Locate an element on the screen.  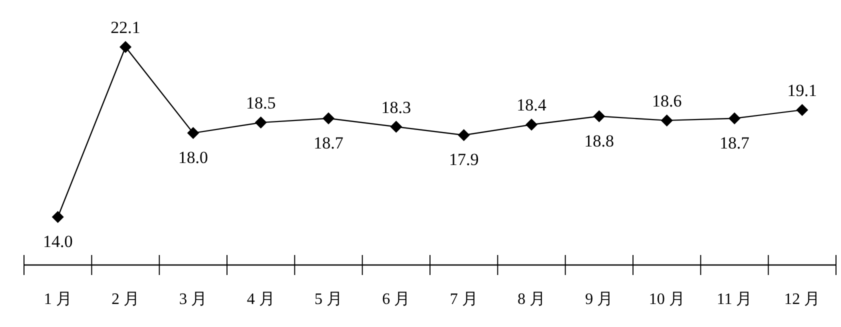
x-tick-label: 3 月 is located at coordinates (193, 299).